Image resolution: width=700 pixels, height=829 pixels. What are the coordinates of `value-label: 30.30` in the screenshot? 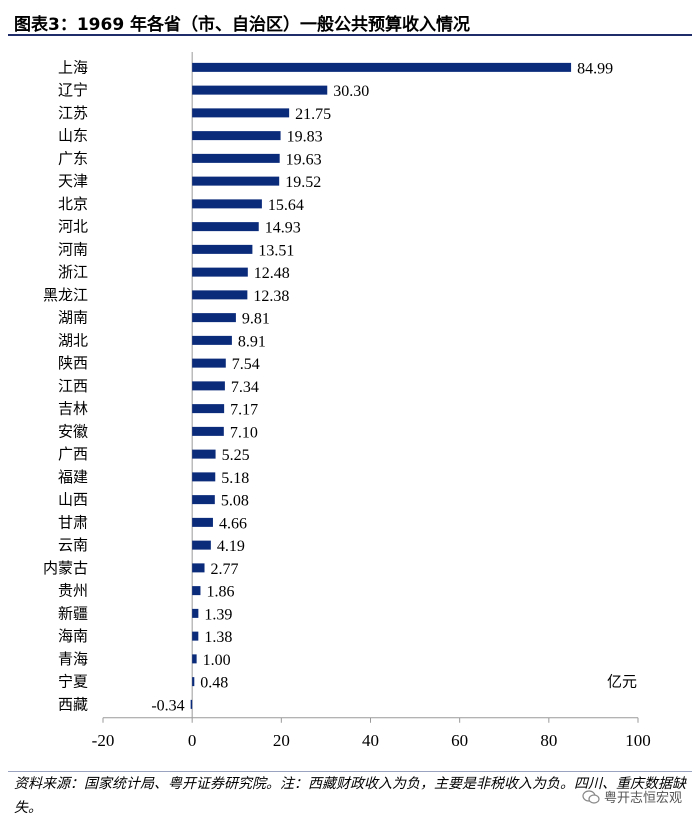 It's located at (351, 91).